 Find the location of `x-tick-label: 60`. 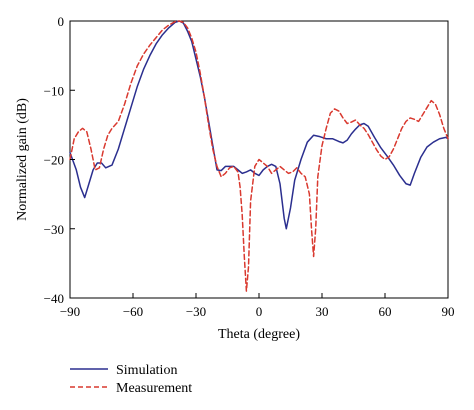

x-tick-label: 60 is located at coordinates (385, 311).